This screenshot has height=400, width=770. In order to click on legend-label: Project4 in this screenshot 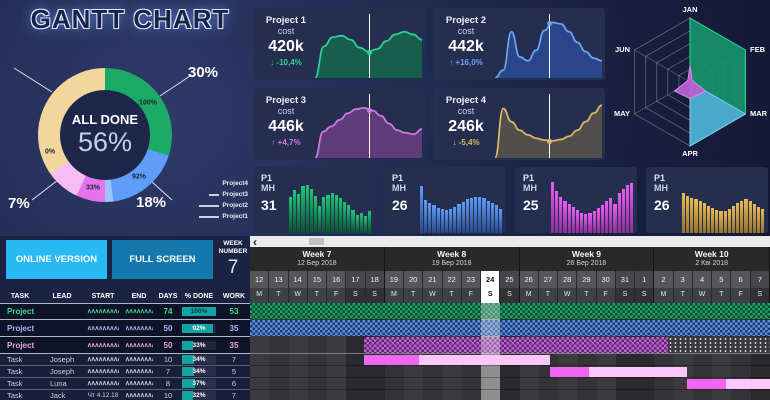, I will do `click(235, 183)`.